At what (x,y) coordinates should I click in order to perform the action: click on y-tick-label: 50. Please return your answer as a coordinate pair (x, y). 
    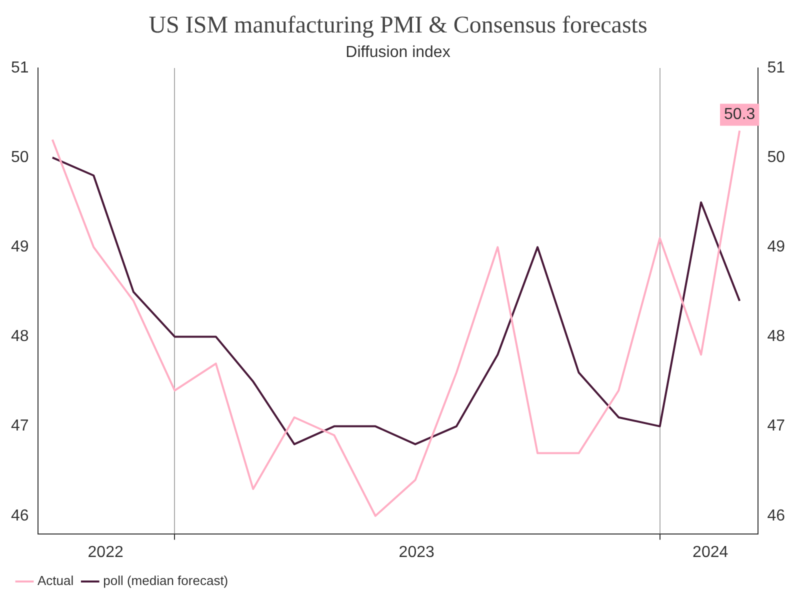
    Looking at the image, I should click on (20, 157).